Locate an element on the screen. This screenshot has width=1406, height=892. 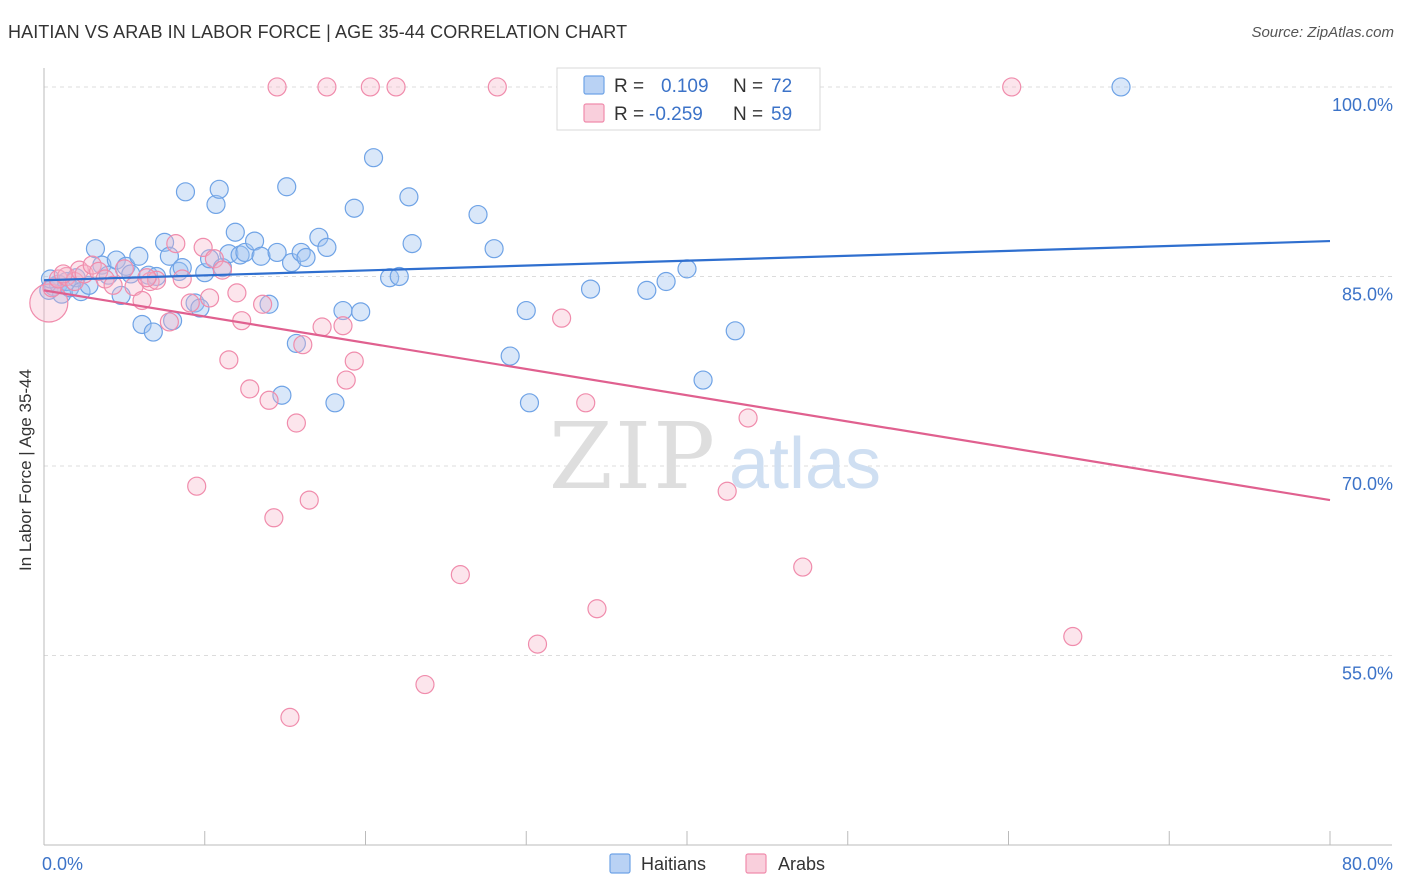
y-tick-label: 100.0% is located at coordinates (1362, 105).